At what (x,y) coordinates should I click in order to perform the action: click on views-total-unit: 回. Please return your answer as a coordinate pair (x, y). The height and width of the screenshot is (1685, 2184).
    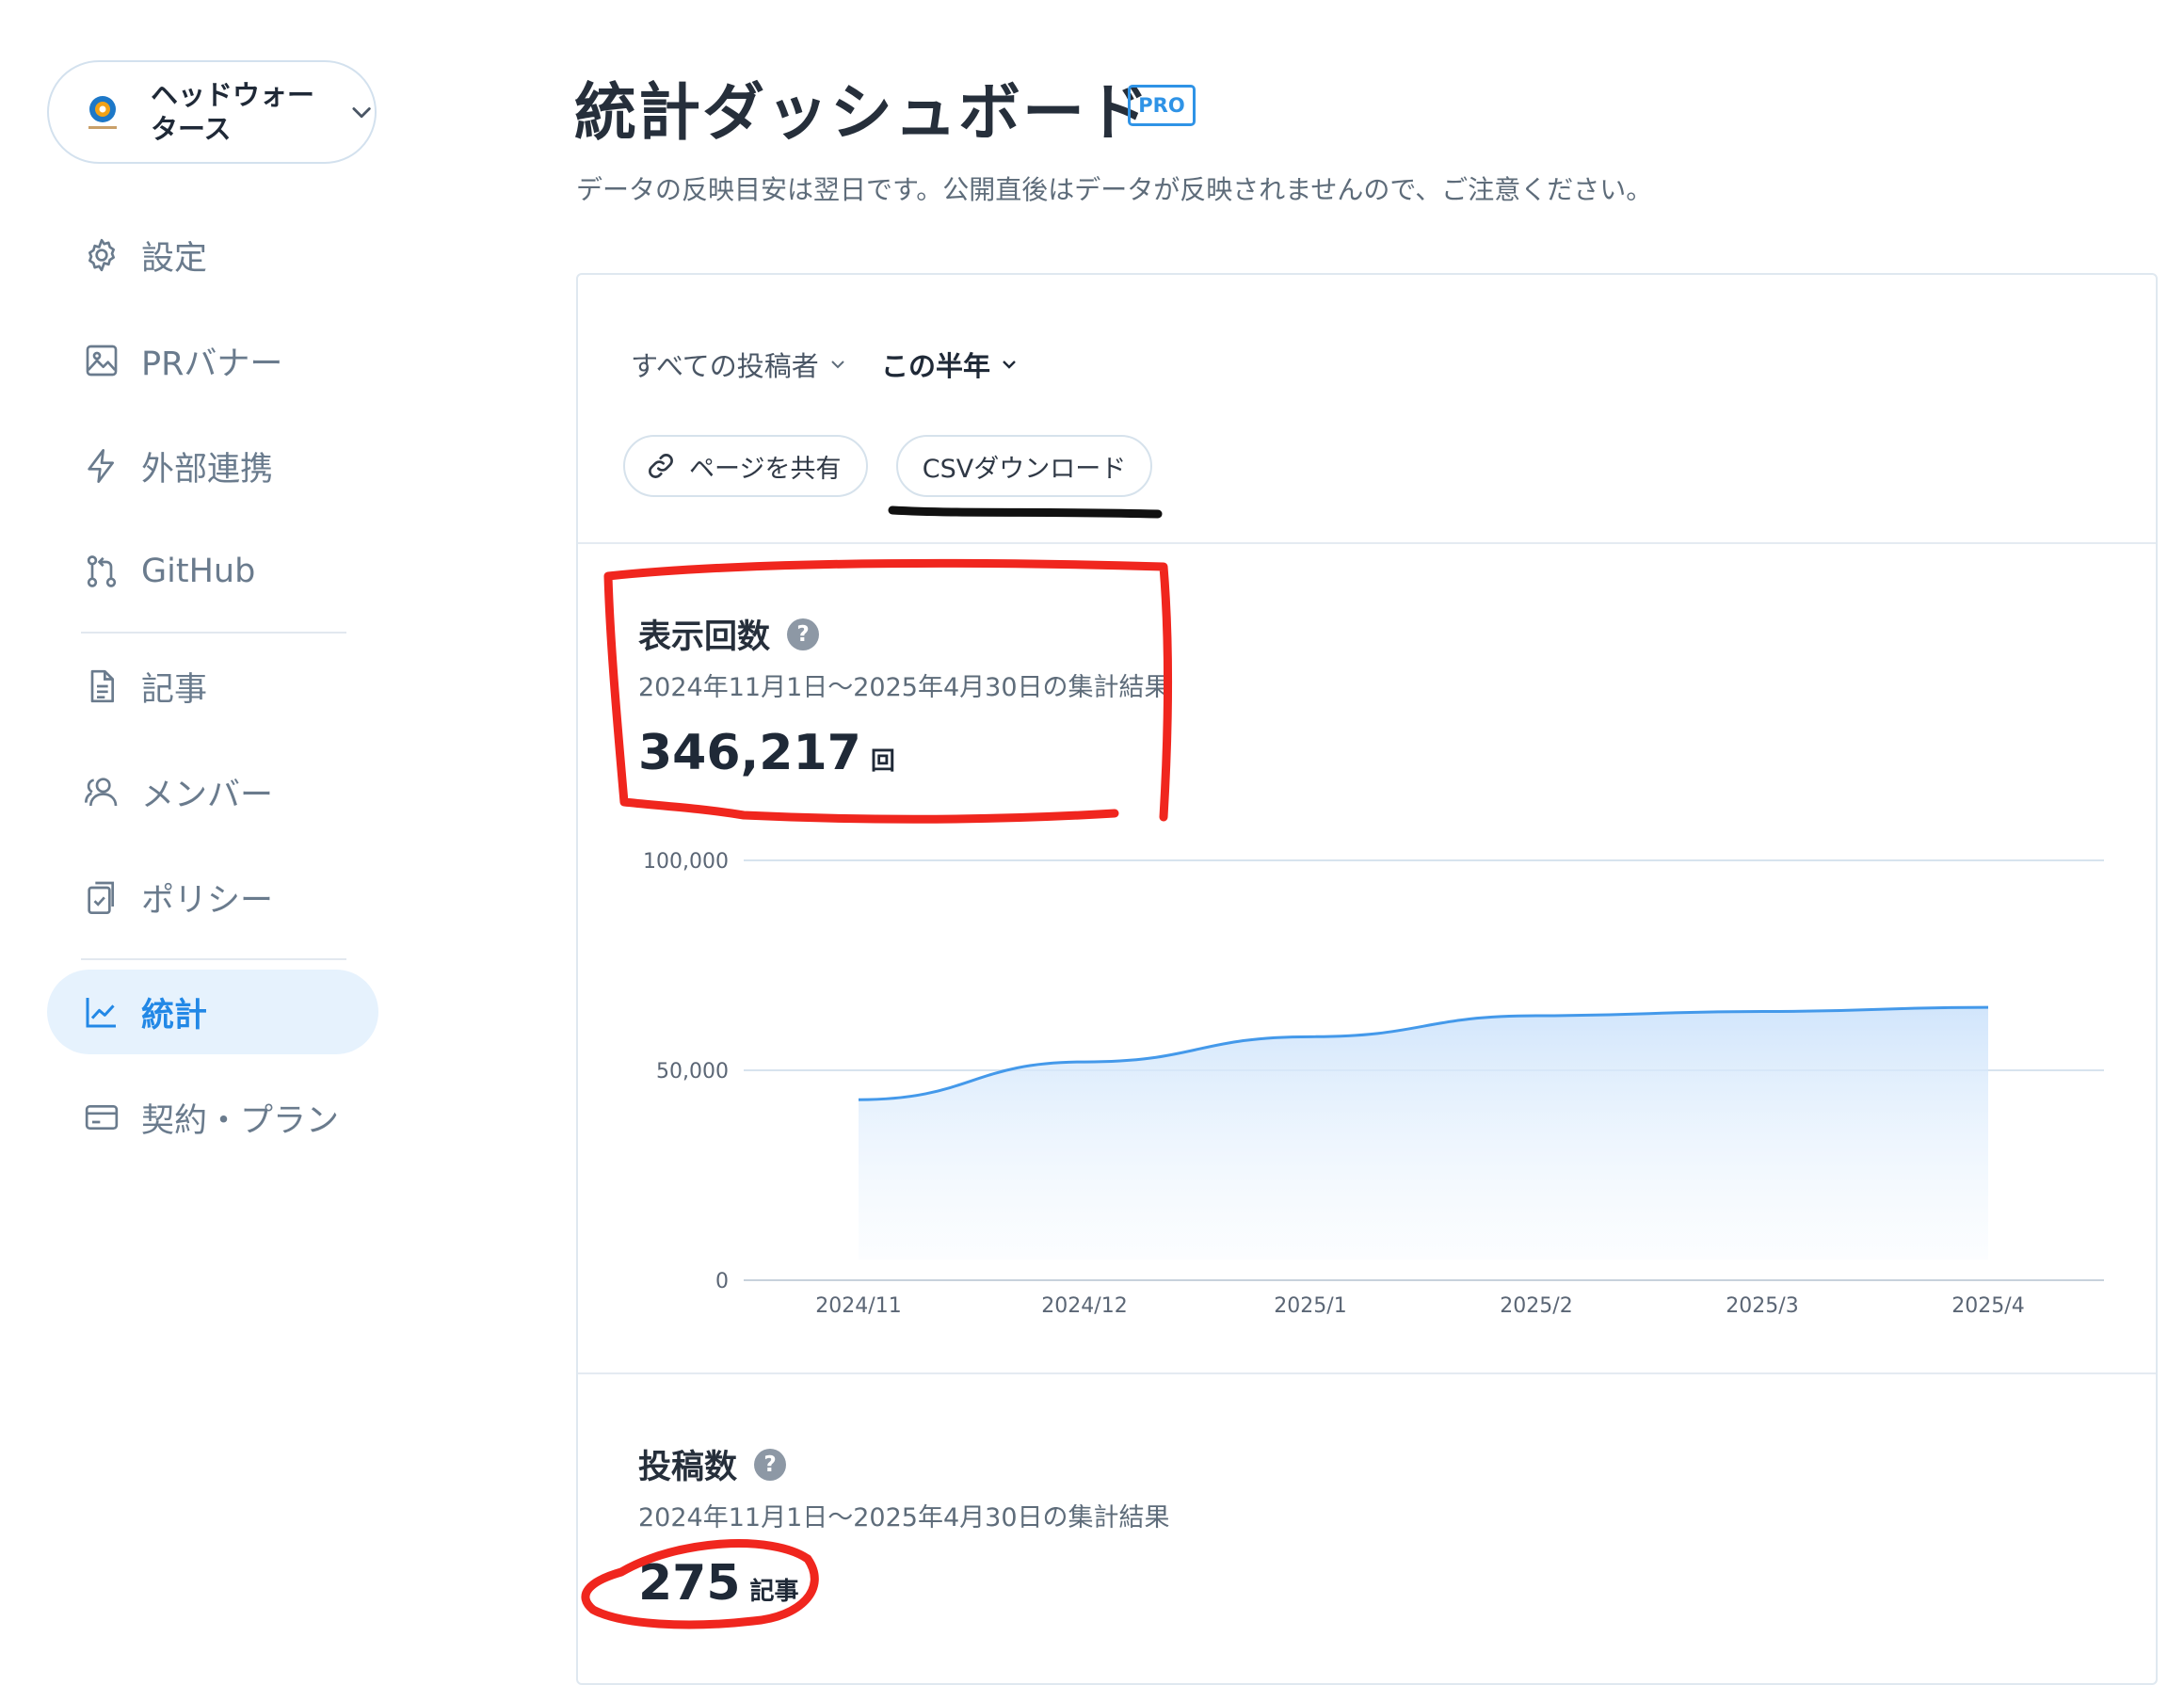
    Looking at the image, I should click on (883, 761).